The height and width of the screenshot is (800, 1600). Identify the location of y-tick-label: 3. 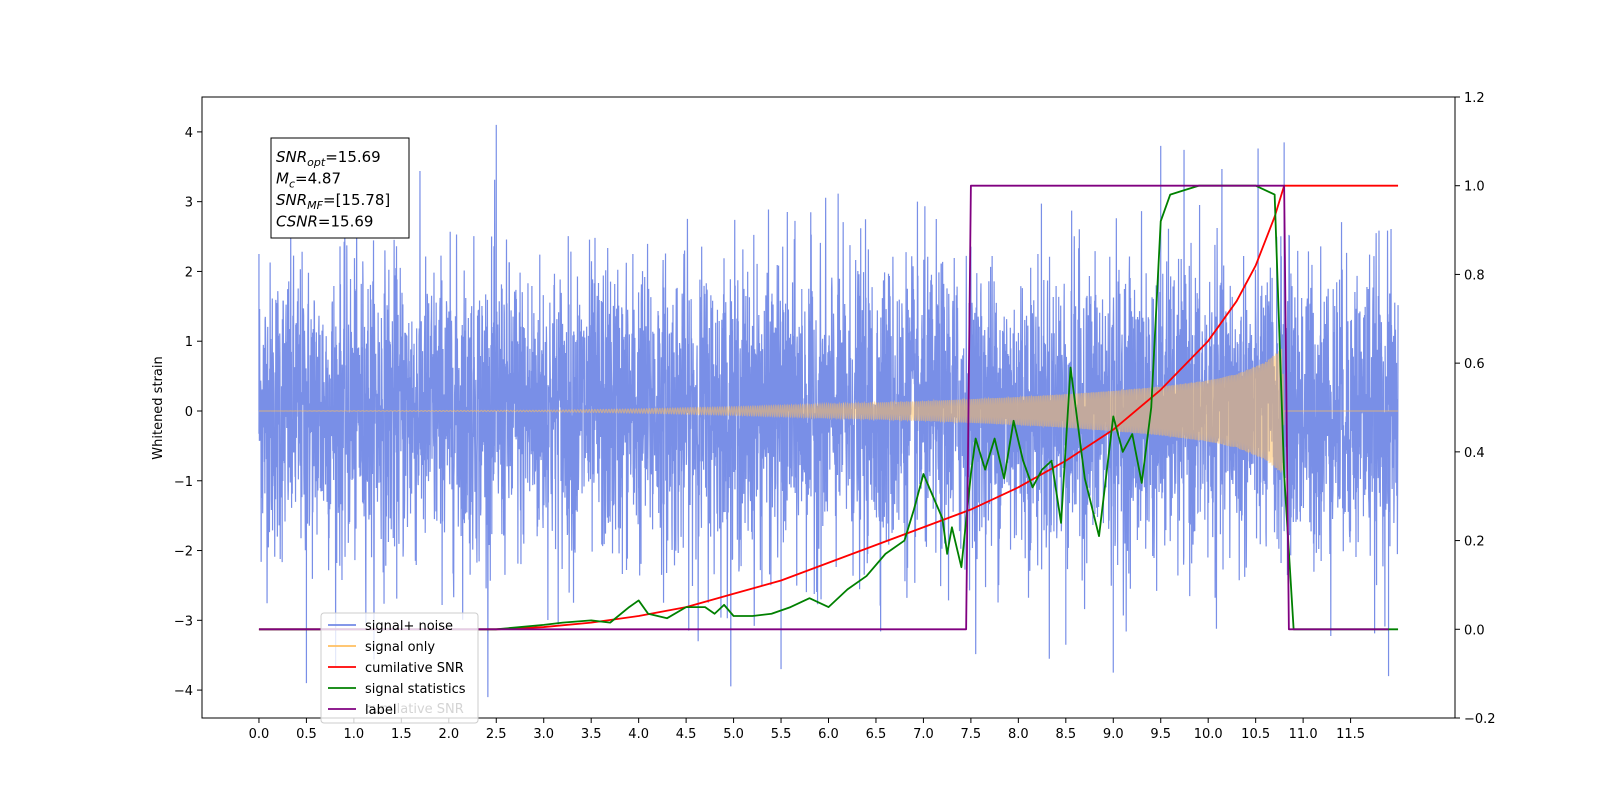
(189, 203).